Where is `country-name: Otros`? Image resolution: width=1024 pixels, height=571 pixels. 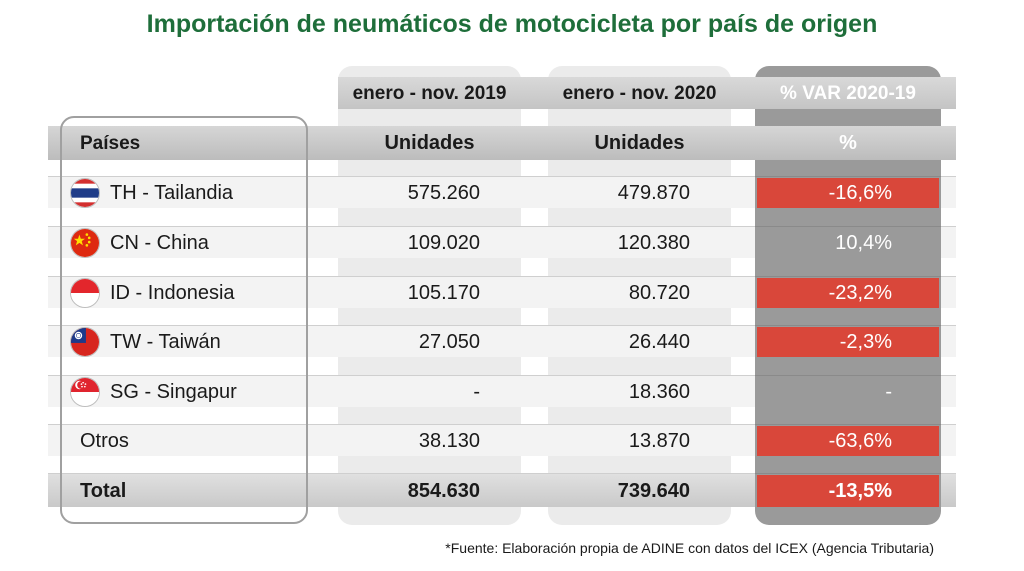
country-name: Otros is located at coordinates (104, 441).